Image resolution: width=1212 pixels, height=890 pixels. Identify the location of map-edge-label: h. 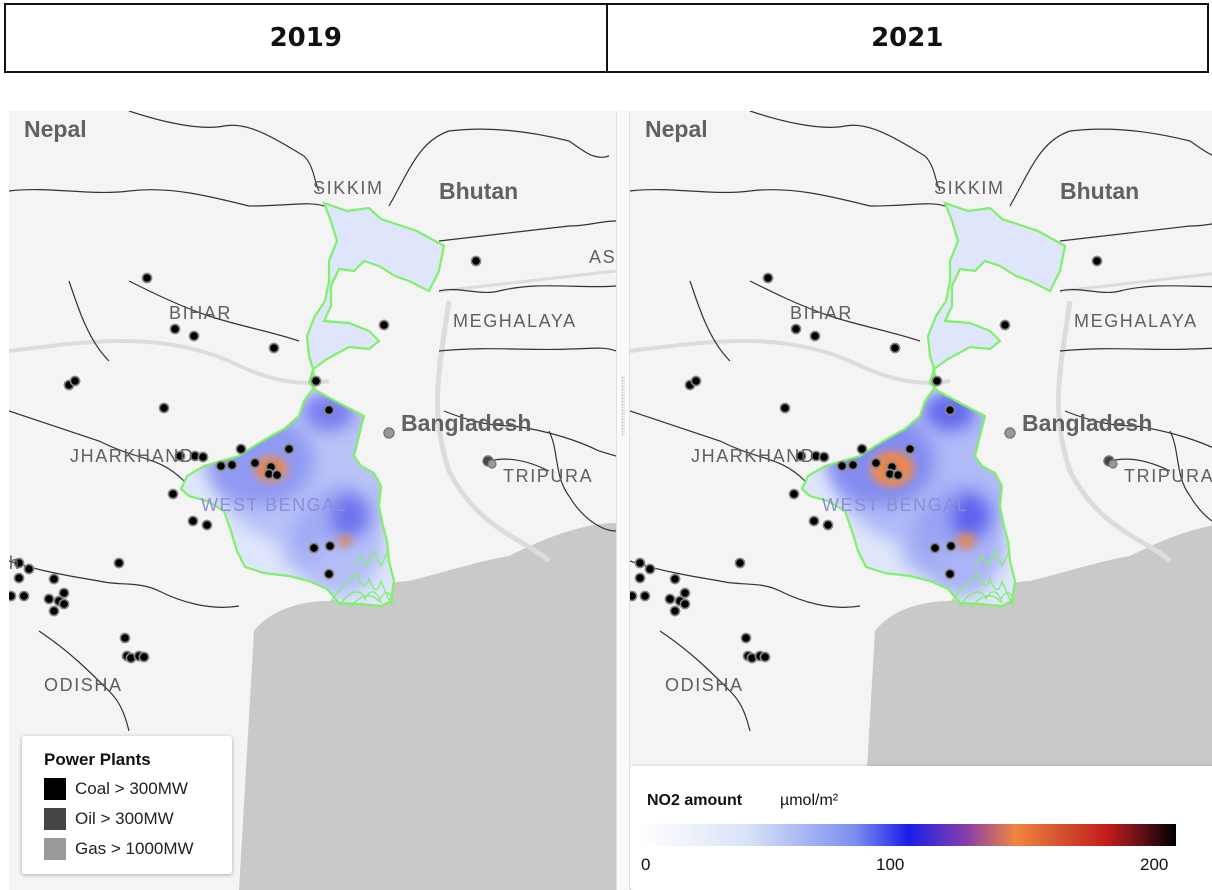
(15, 563).